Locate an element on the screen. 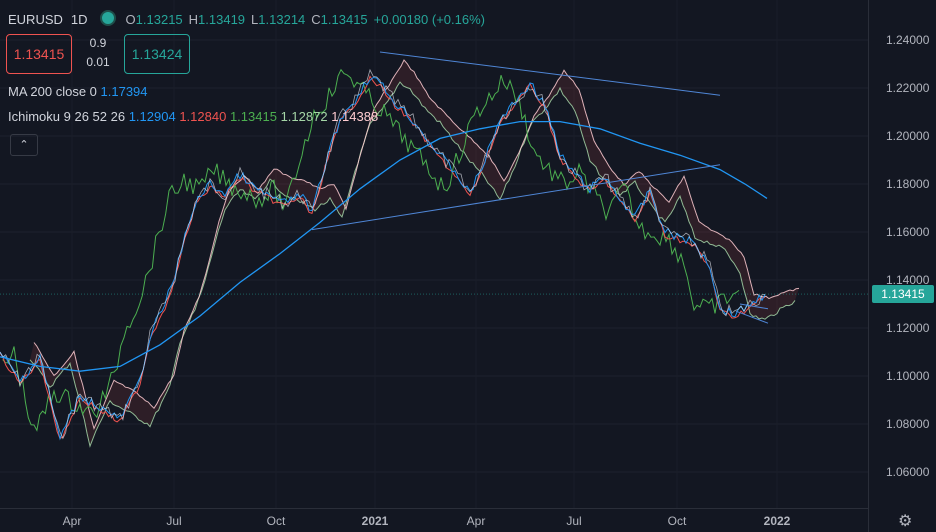 The image size is (936, 532). change-value: +0.00180 (+0.16%) is located at coordinates (429, 19).